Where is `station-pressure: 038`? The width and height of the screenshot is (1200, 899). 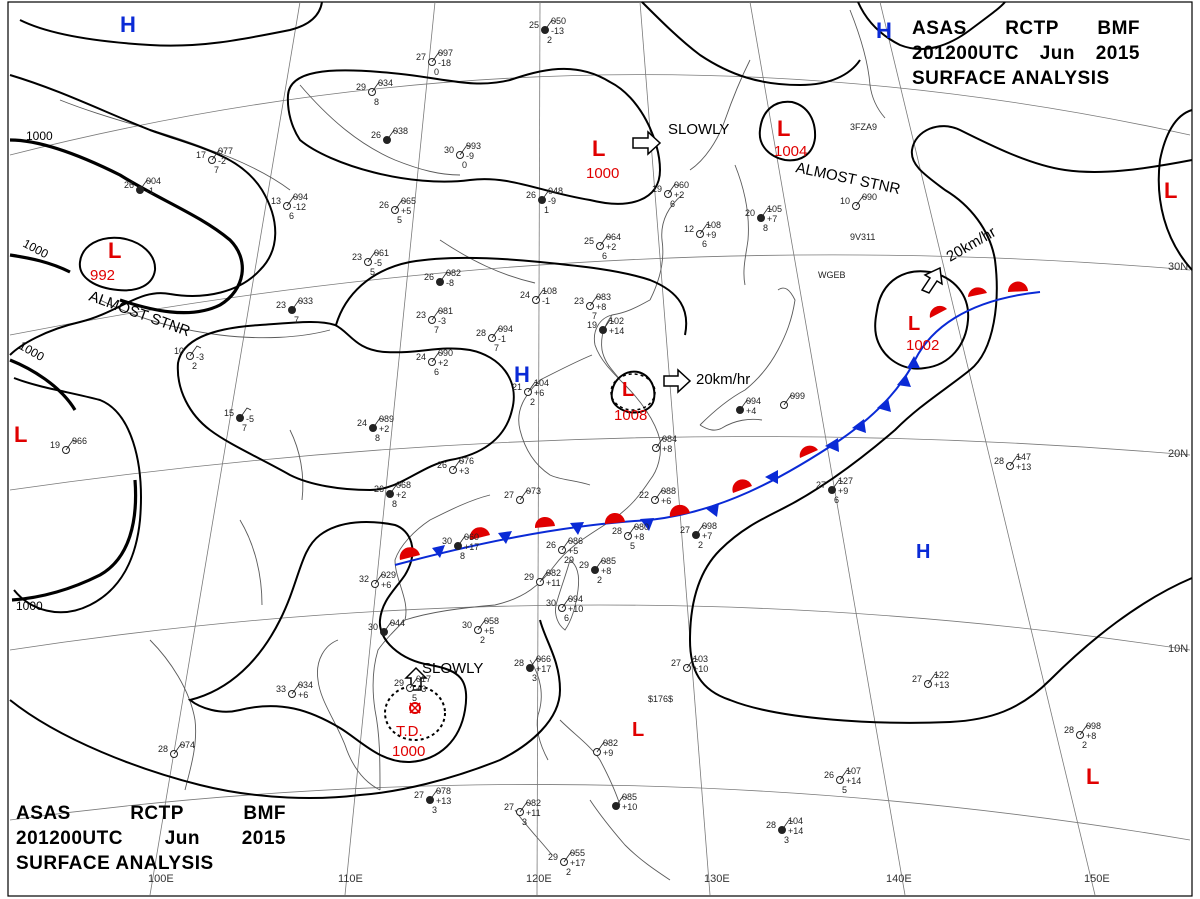
station-pressure: 038 is located at coordinates (400, 131).